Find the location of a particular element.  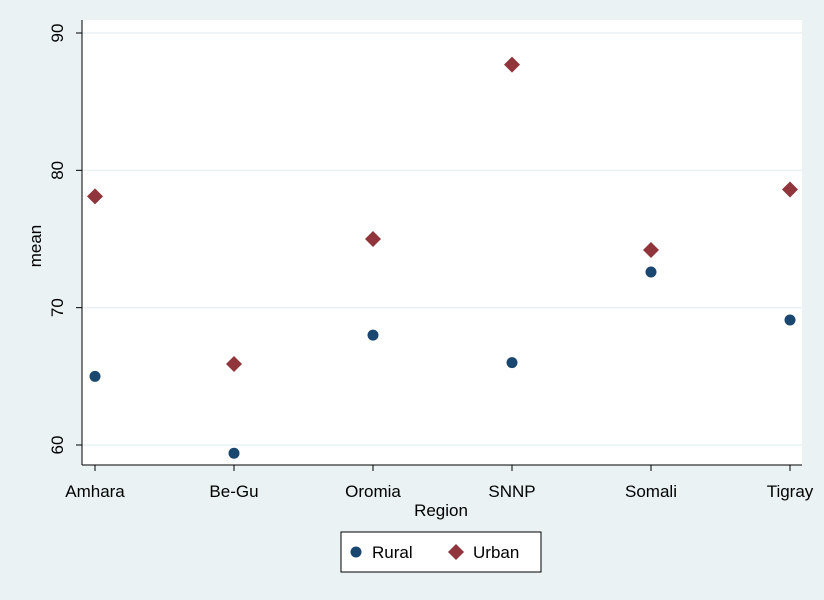

legend: Rural Urban is located at coordinates (441, 552).